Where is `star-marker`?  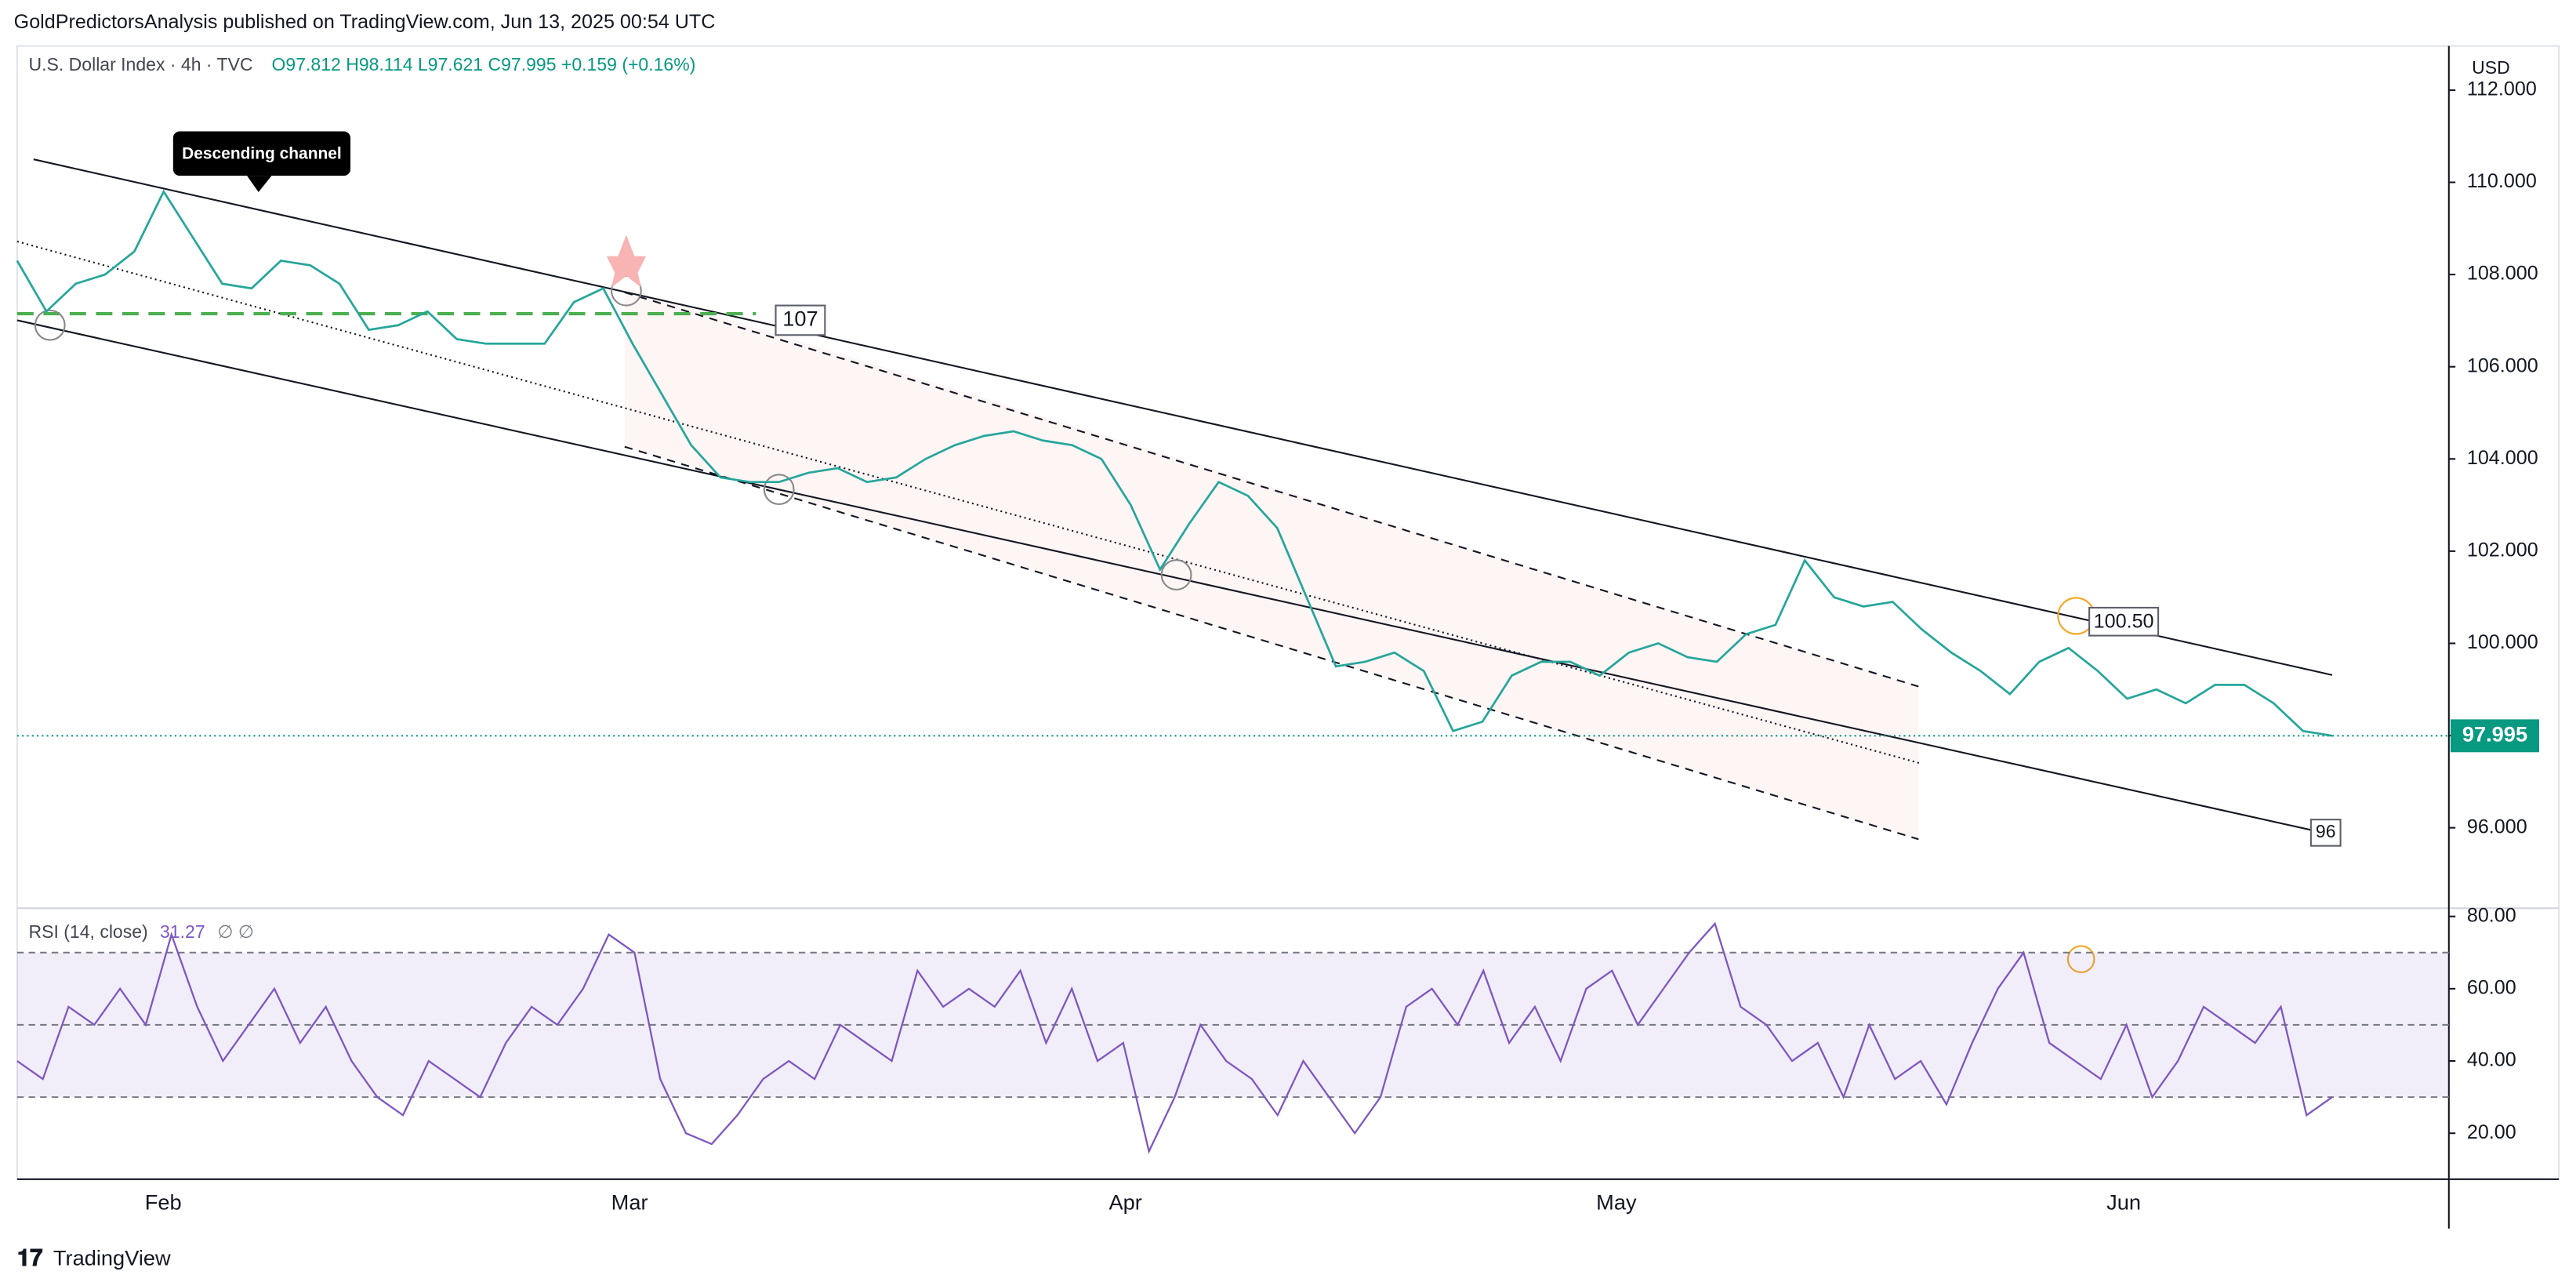
star-marker is located at coordinates (626, 261).